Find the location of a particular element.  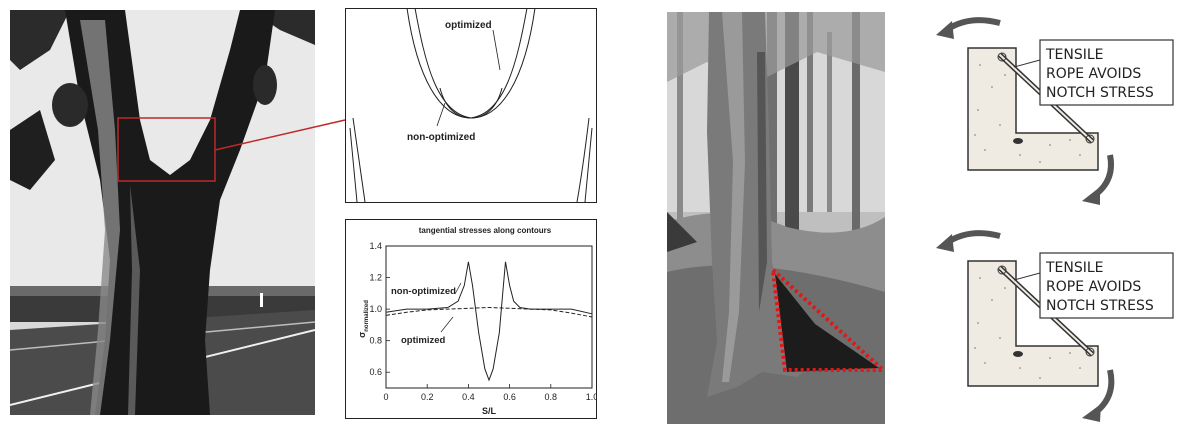

outer-contour-right is located at coordinates (583, 160).